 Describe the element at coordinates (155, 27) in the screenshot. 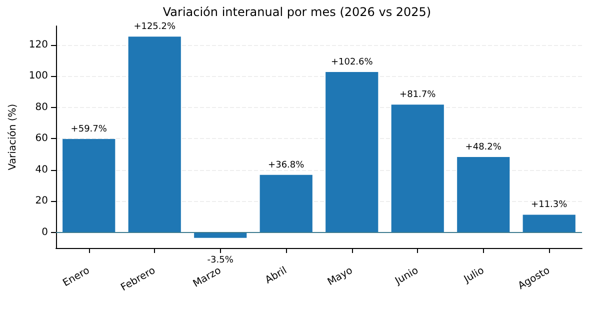

I see `data-label: +125.2%` at that location.